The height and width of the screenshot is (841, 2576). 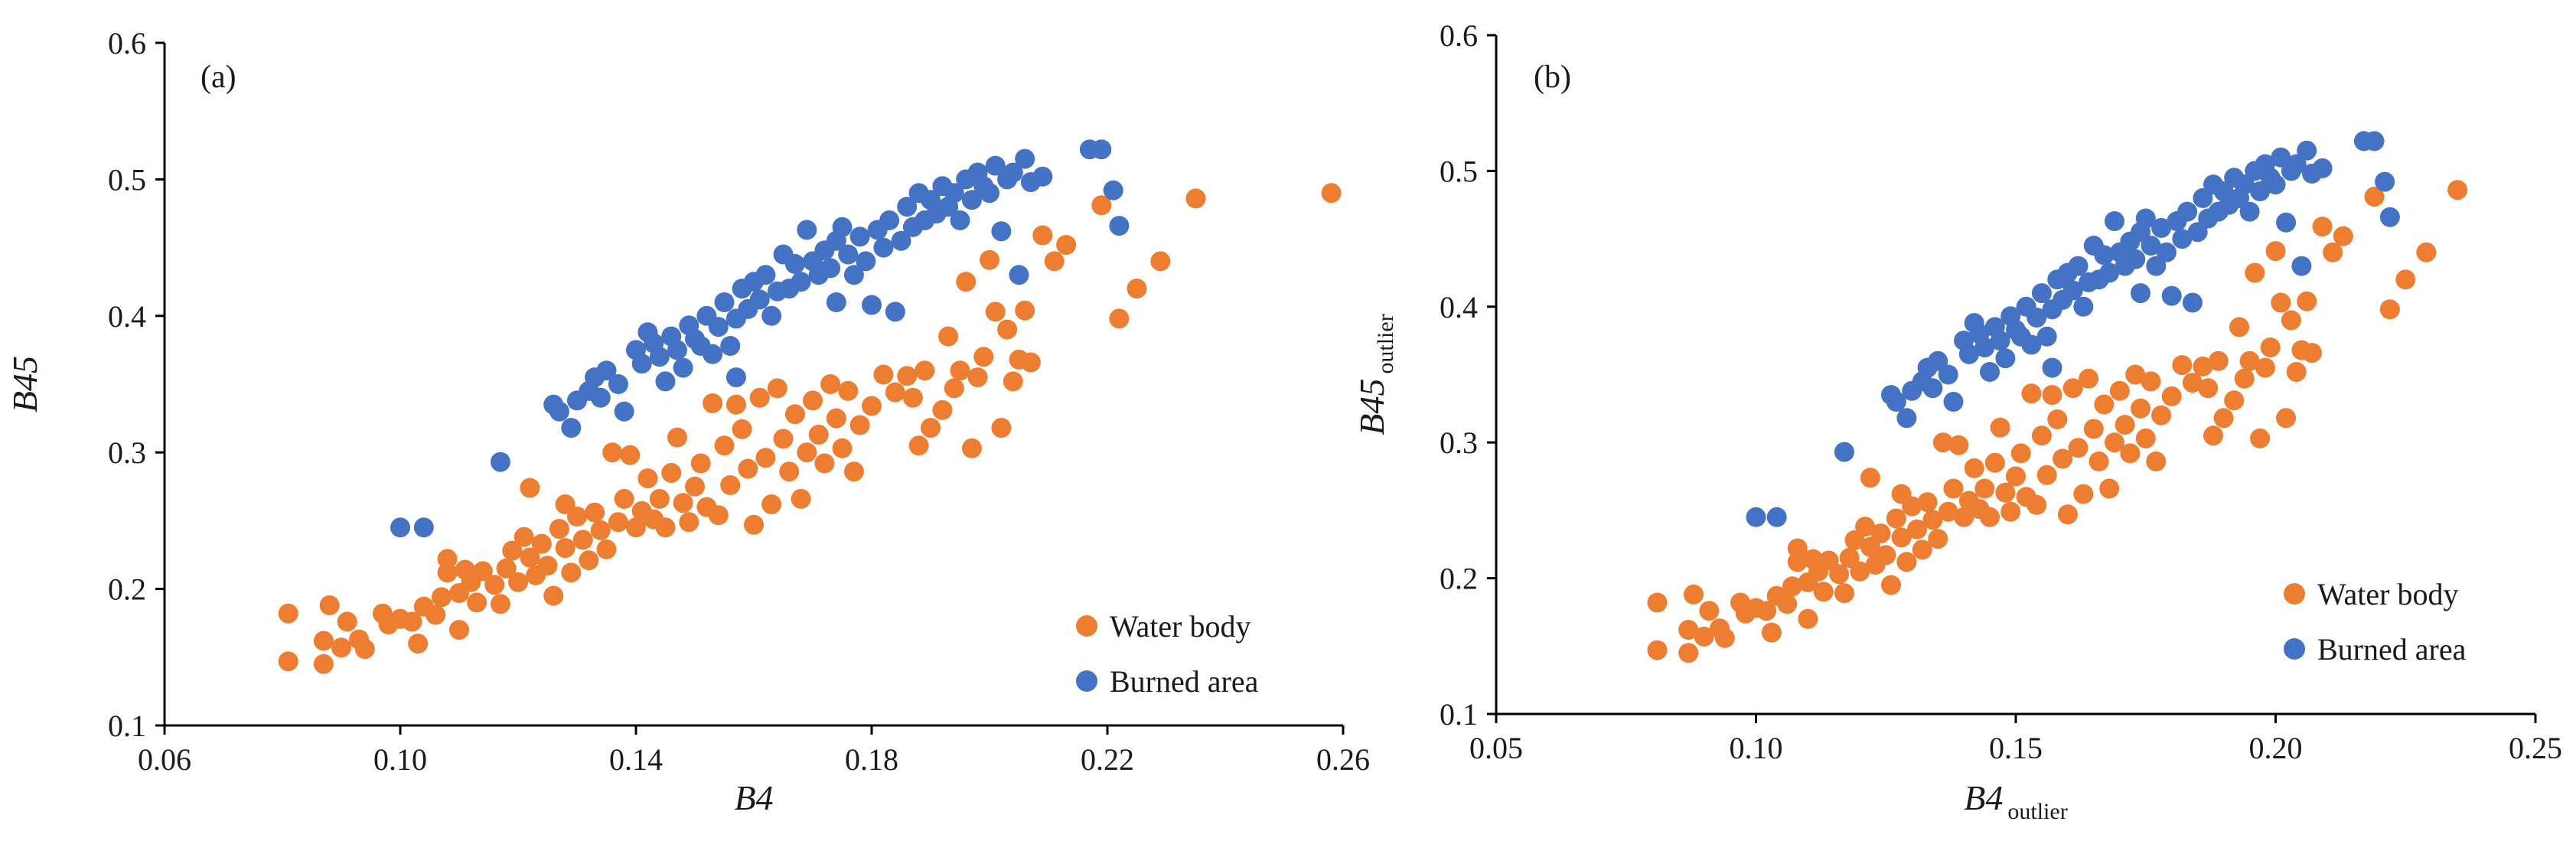 What do you see at coordinates (1086, 626) in the screenshot?
I see `legend-marker-water-body` at bounding box center [1086, 626].